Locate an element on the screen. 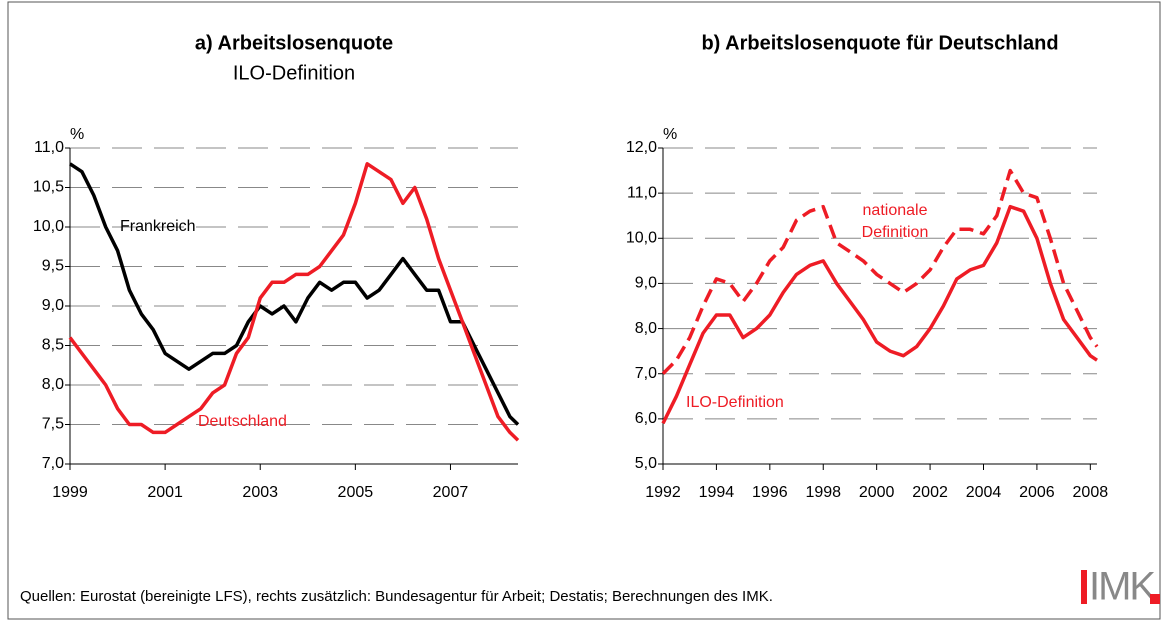 The image size is (1169, 621). x-tick-label: 2005 is located at coordinates (356, 492).